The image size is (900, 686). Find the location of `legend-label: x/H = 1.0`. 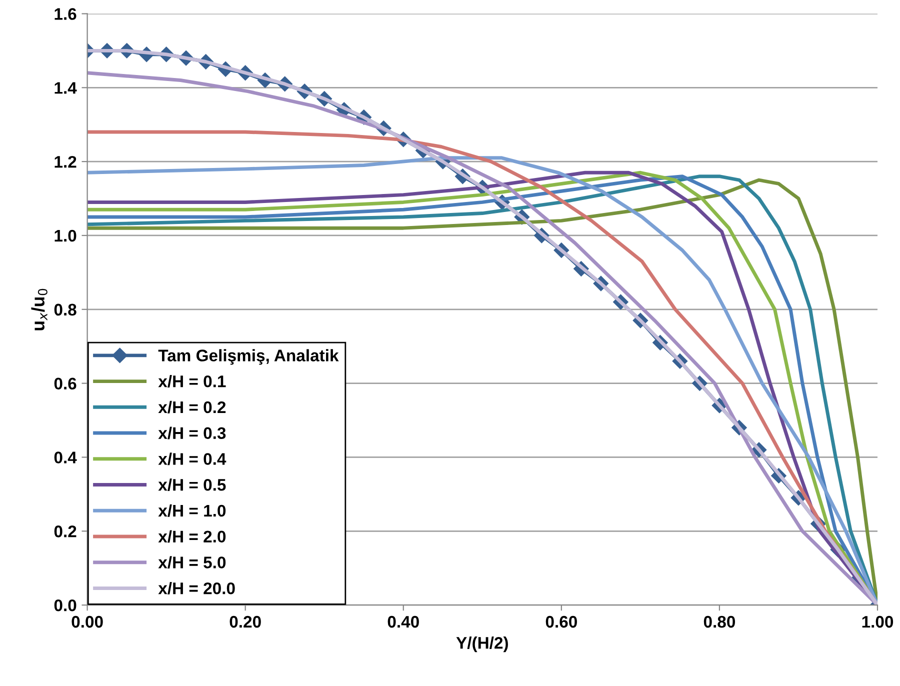

legend-label: x/H = 1.0 is located at coordinates (192, 510).